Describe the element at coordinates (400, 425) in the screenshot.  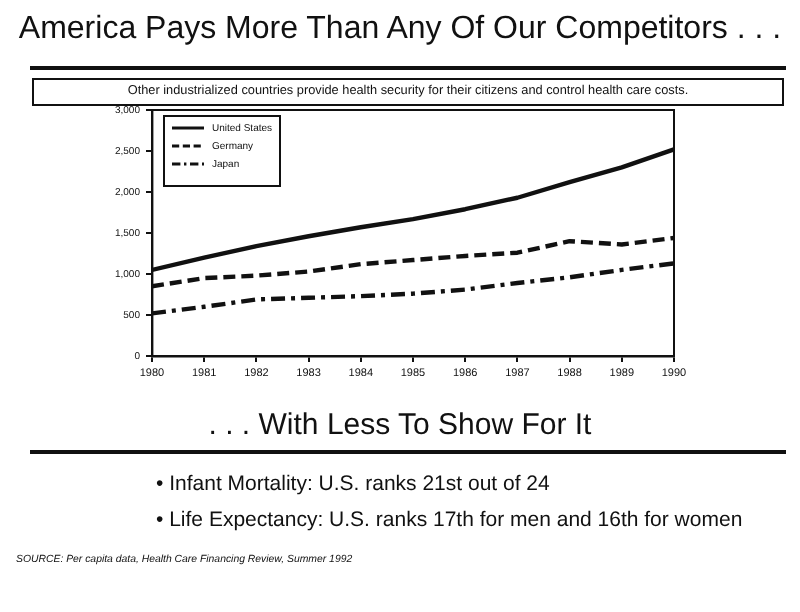
I see `text: . . . With Less To Show For It` at that location.